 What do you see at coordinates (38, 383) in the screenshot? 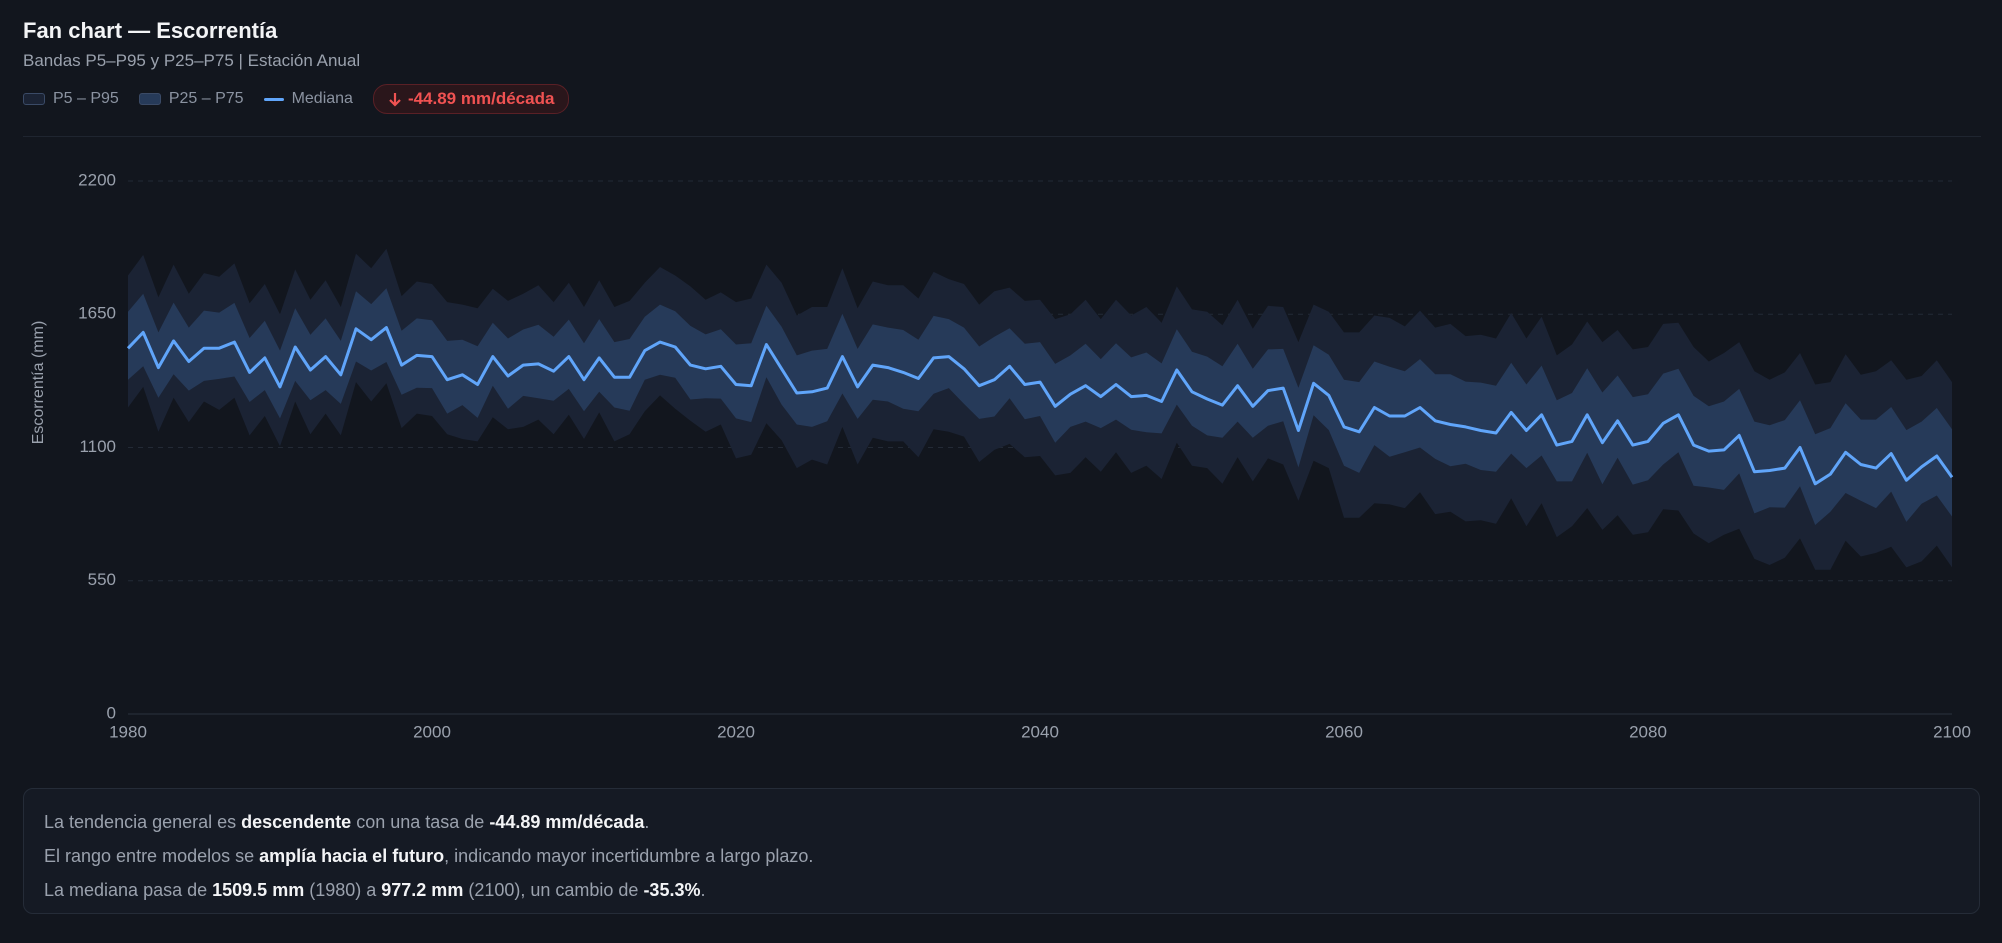
I see `y-axis-label: Escorrentía (mm)` at bounding box center [38, 383].